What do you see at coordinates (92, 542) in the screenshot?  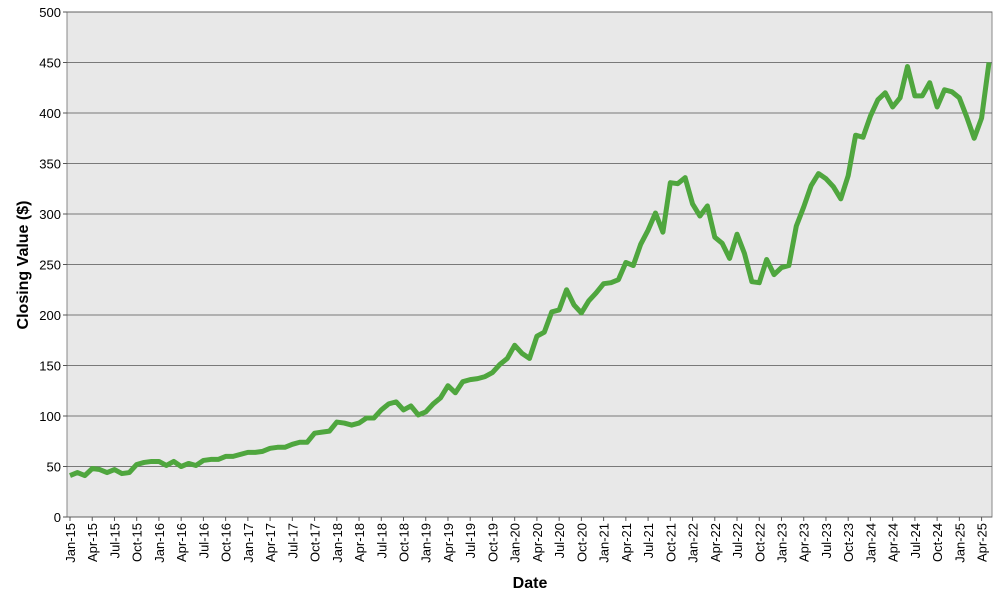 I see `x-tick-label: Apr-15` at bounding box center [92, 542].